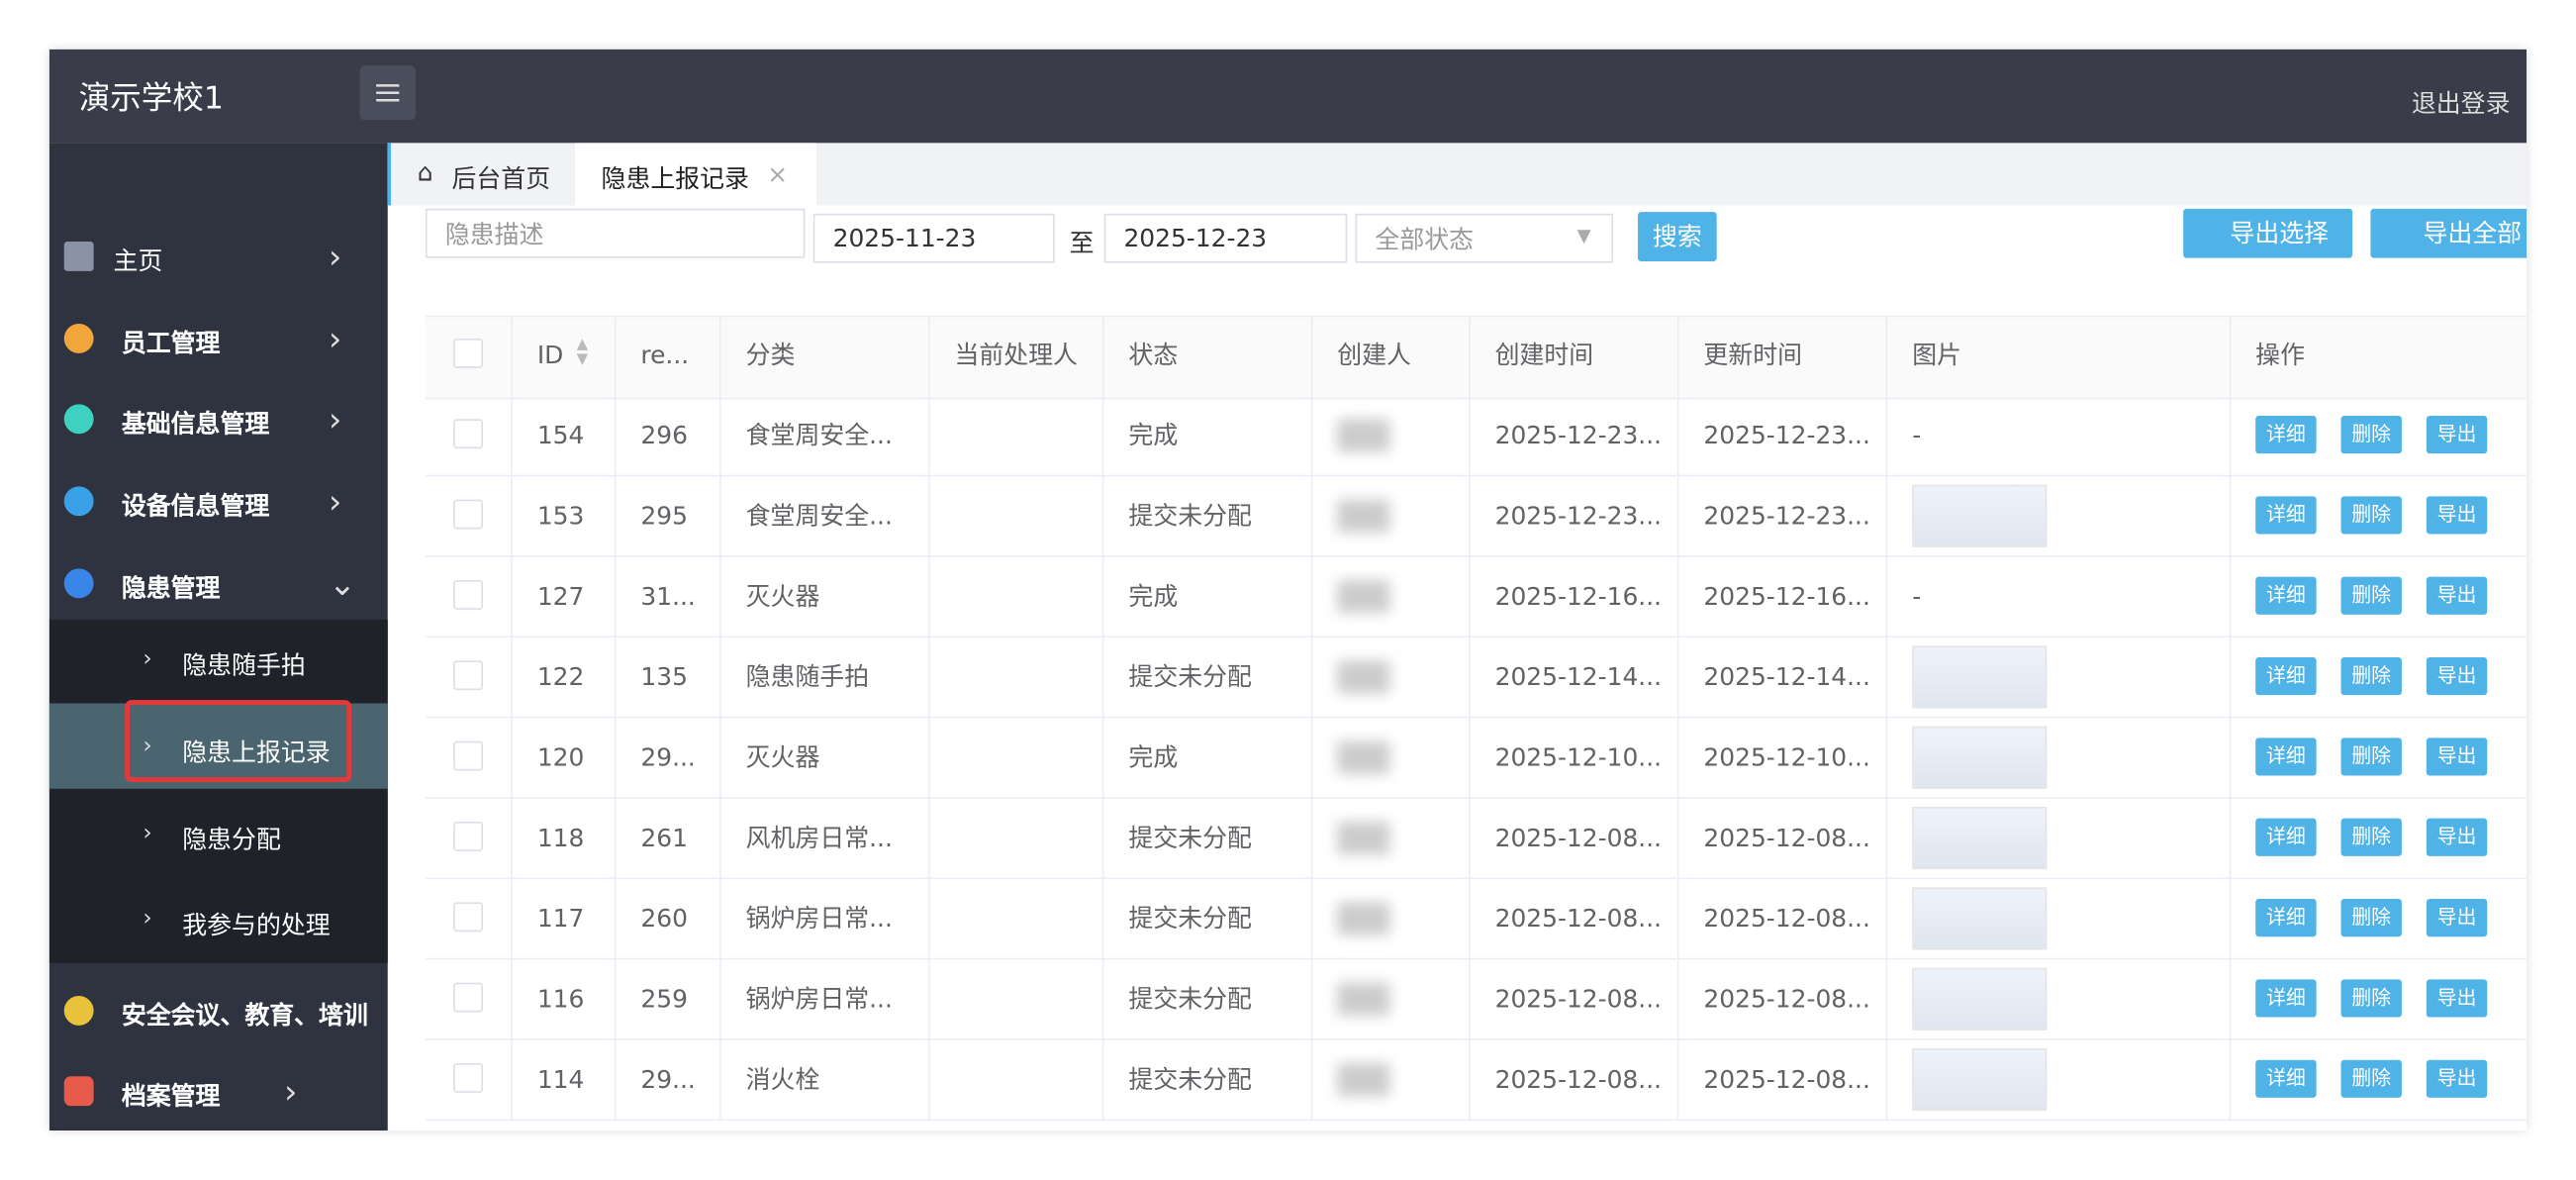 The height and width of the screenshot is (1180, 2576). What do you see at coordinates (770, 355) in the screenshot?
I see `column-header: 分类` at bounding box center [770, 355].